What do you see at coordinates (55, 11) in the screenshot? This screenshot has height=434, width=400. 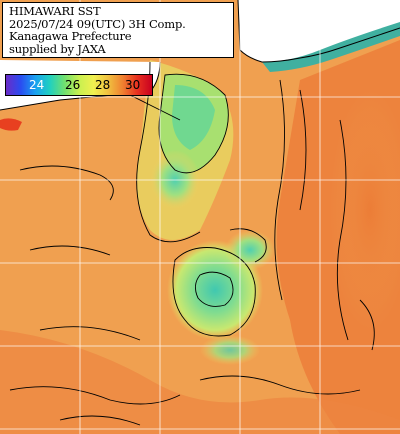 I see `title-line-product: HIMAWARI SST` at bounding box center [55, 11].